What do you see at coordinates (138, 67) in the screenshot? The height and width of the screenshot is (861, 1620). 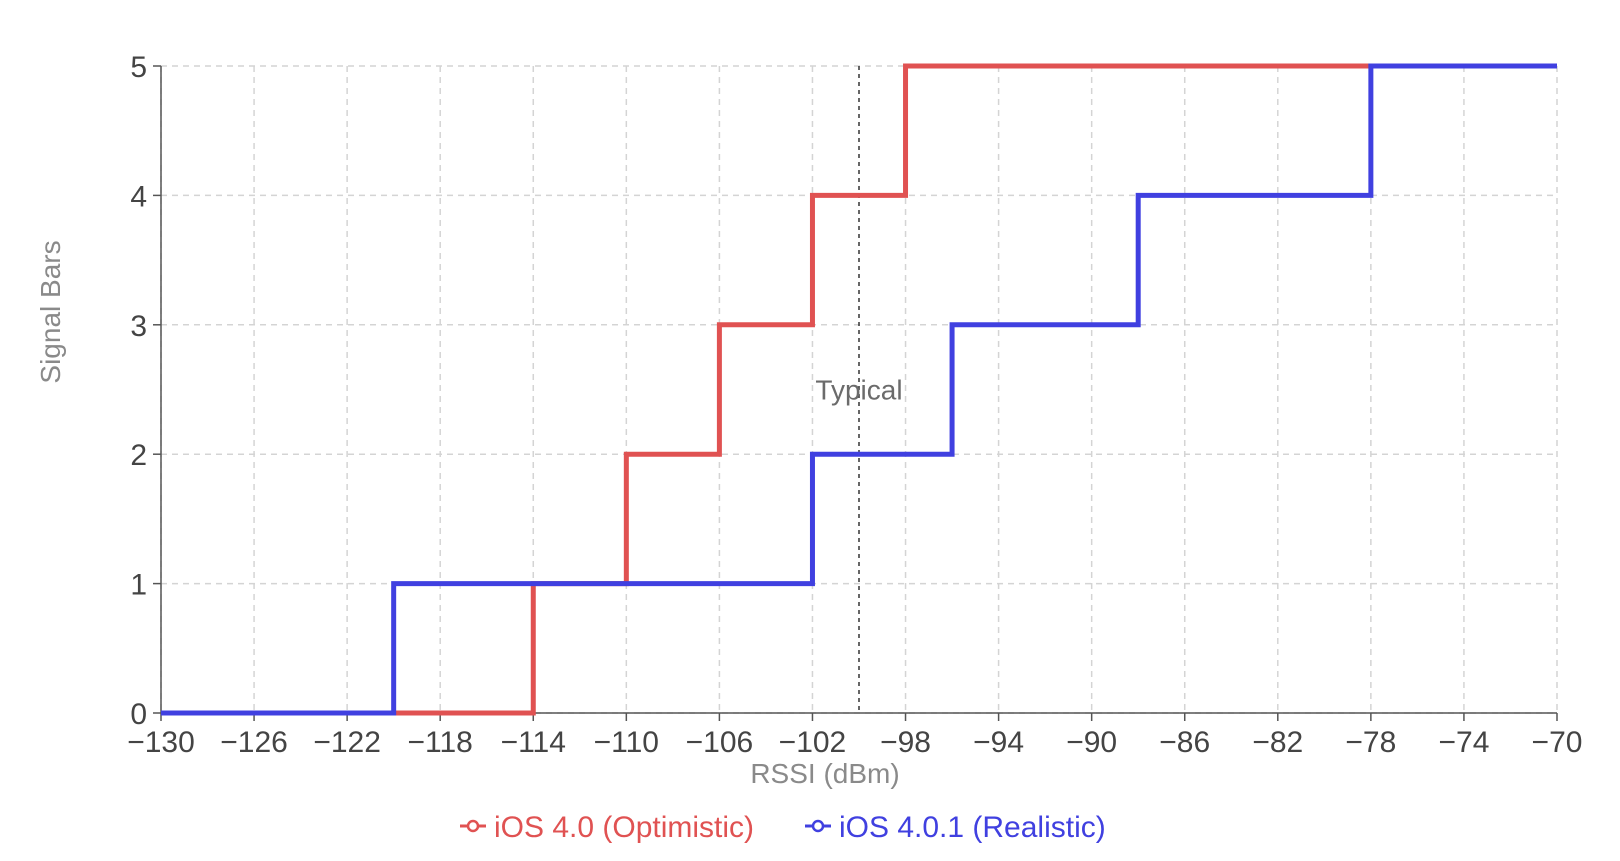 I see `y-tick-label: 5` at bounding box center [138, 67].